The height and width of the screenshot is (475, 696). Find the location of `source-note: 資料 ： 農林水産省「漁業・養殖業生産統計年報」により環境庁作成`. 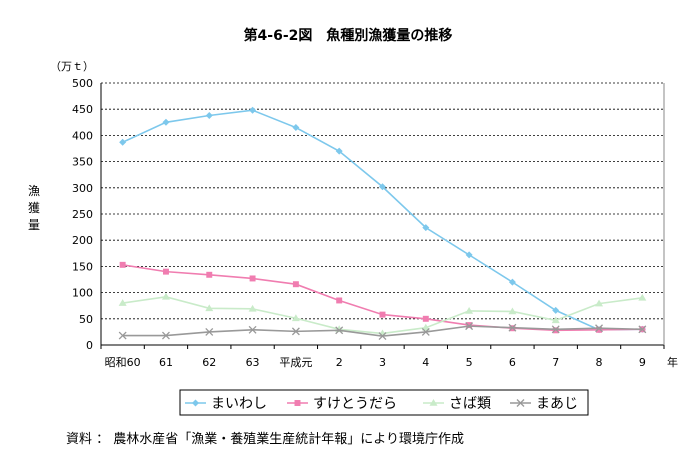

source-note: 資料 ： 農林水産省「漁業・養殖業生産統計年報」により環境庁作成 is located at coordinates (265, 439).